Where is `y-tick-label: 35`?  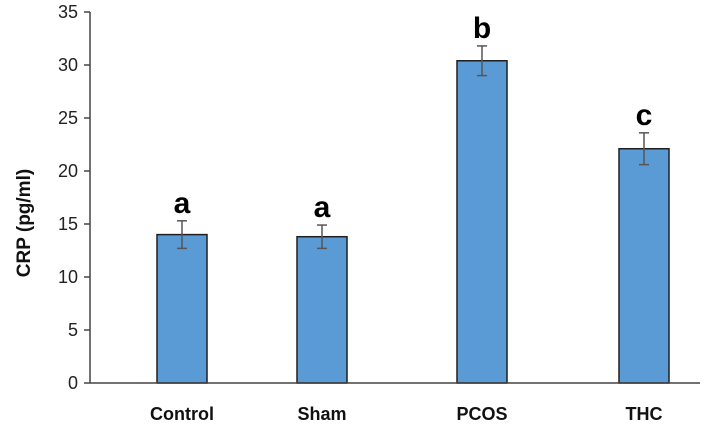
y-tick-label: 35 is located at coordinates (68, 12).